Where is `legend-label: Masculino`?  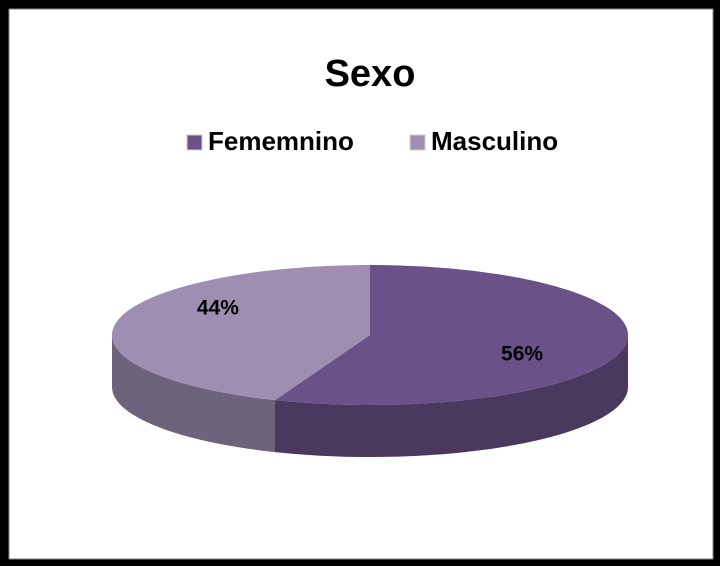
legend-label: Masculino is located at coordinates (494, 141).